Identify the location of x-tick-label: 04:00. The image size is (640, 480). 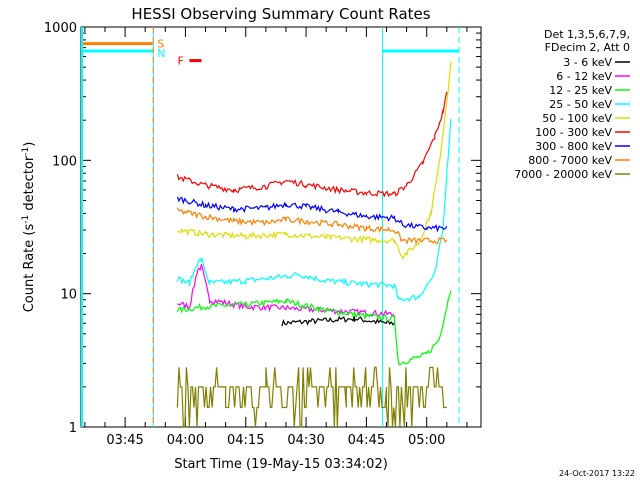
(185, 440).